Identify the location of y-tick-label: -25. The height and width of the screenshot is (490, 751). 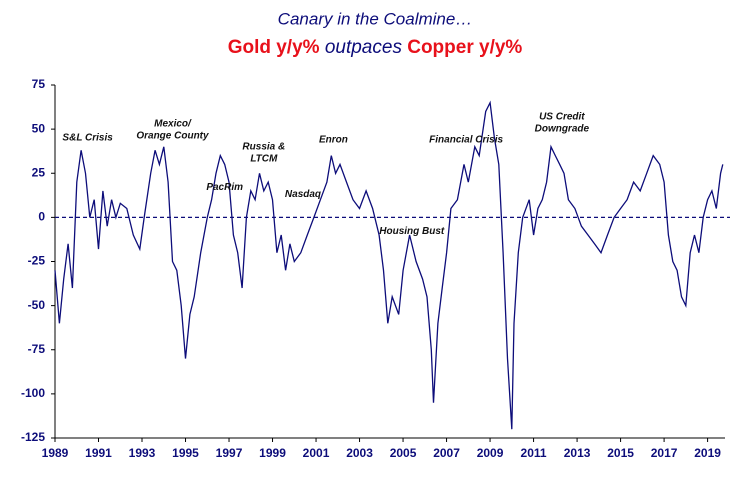
(37, 261).